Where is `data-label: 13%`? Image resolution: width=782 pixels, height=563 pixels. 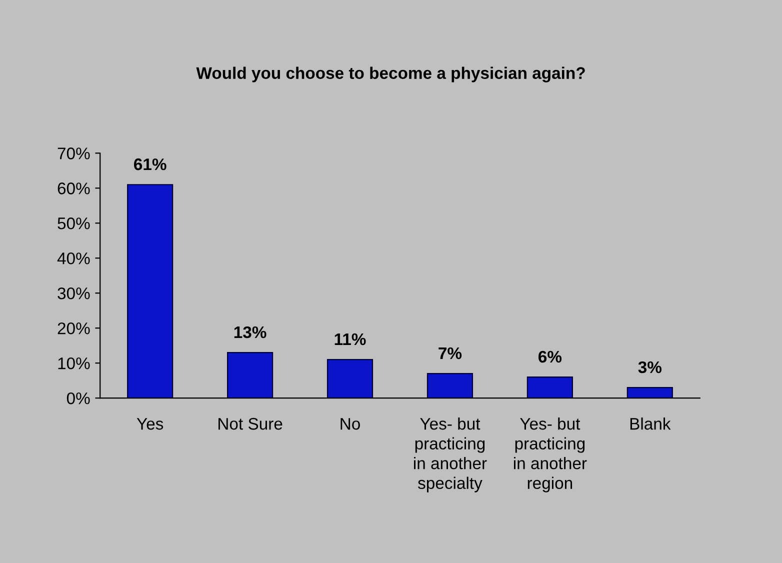
data-label: 13% is located at coordinates (250, 332).